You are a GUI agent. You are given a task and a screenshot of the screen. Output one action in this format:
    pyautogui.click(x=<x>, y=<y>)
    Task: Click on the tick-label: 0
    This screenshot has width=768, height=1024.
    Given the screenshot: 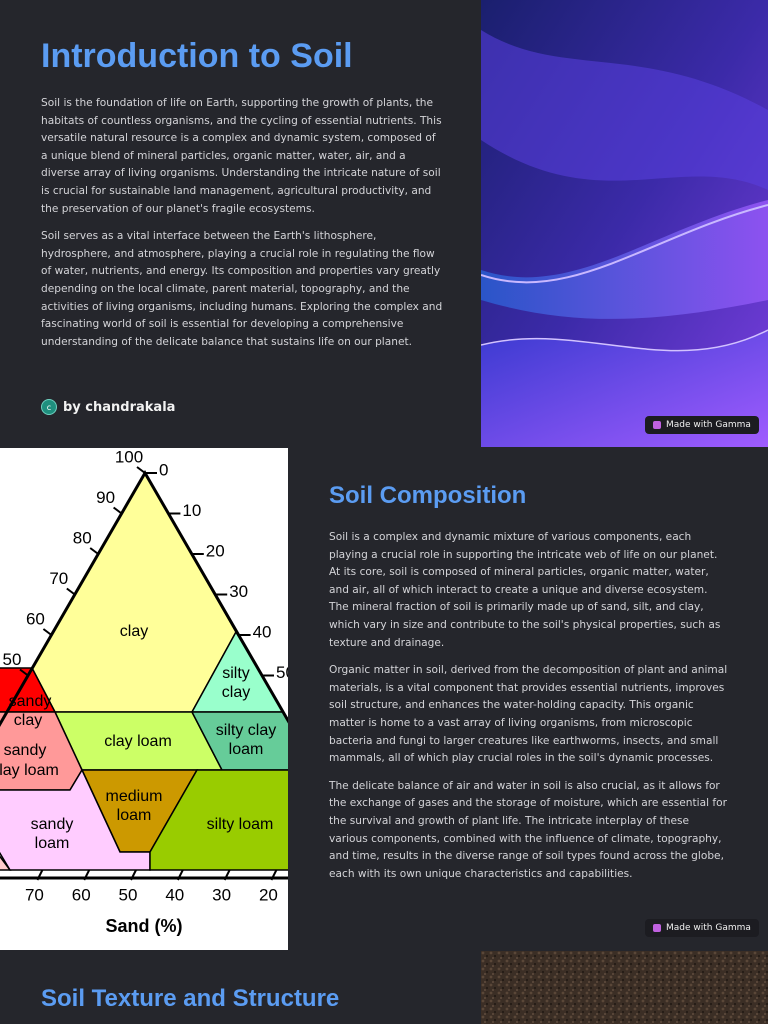 What is the action you would take?
    pyautogui.click(x=163, y=469)
    